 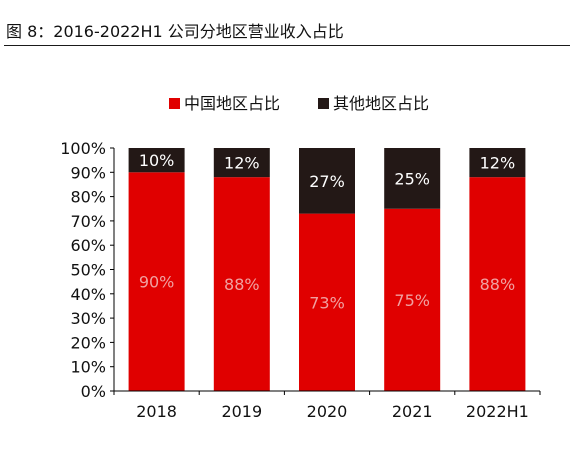 I want to click on y-tick-label: 0%, so click(x=93, y=391).